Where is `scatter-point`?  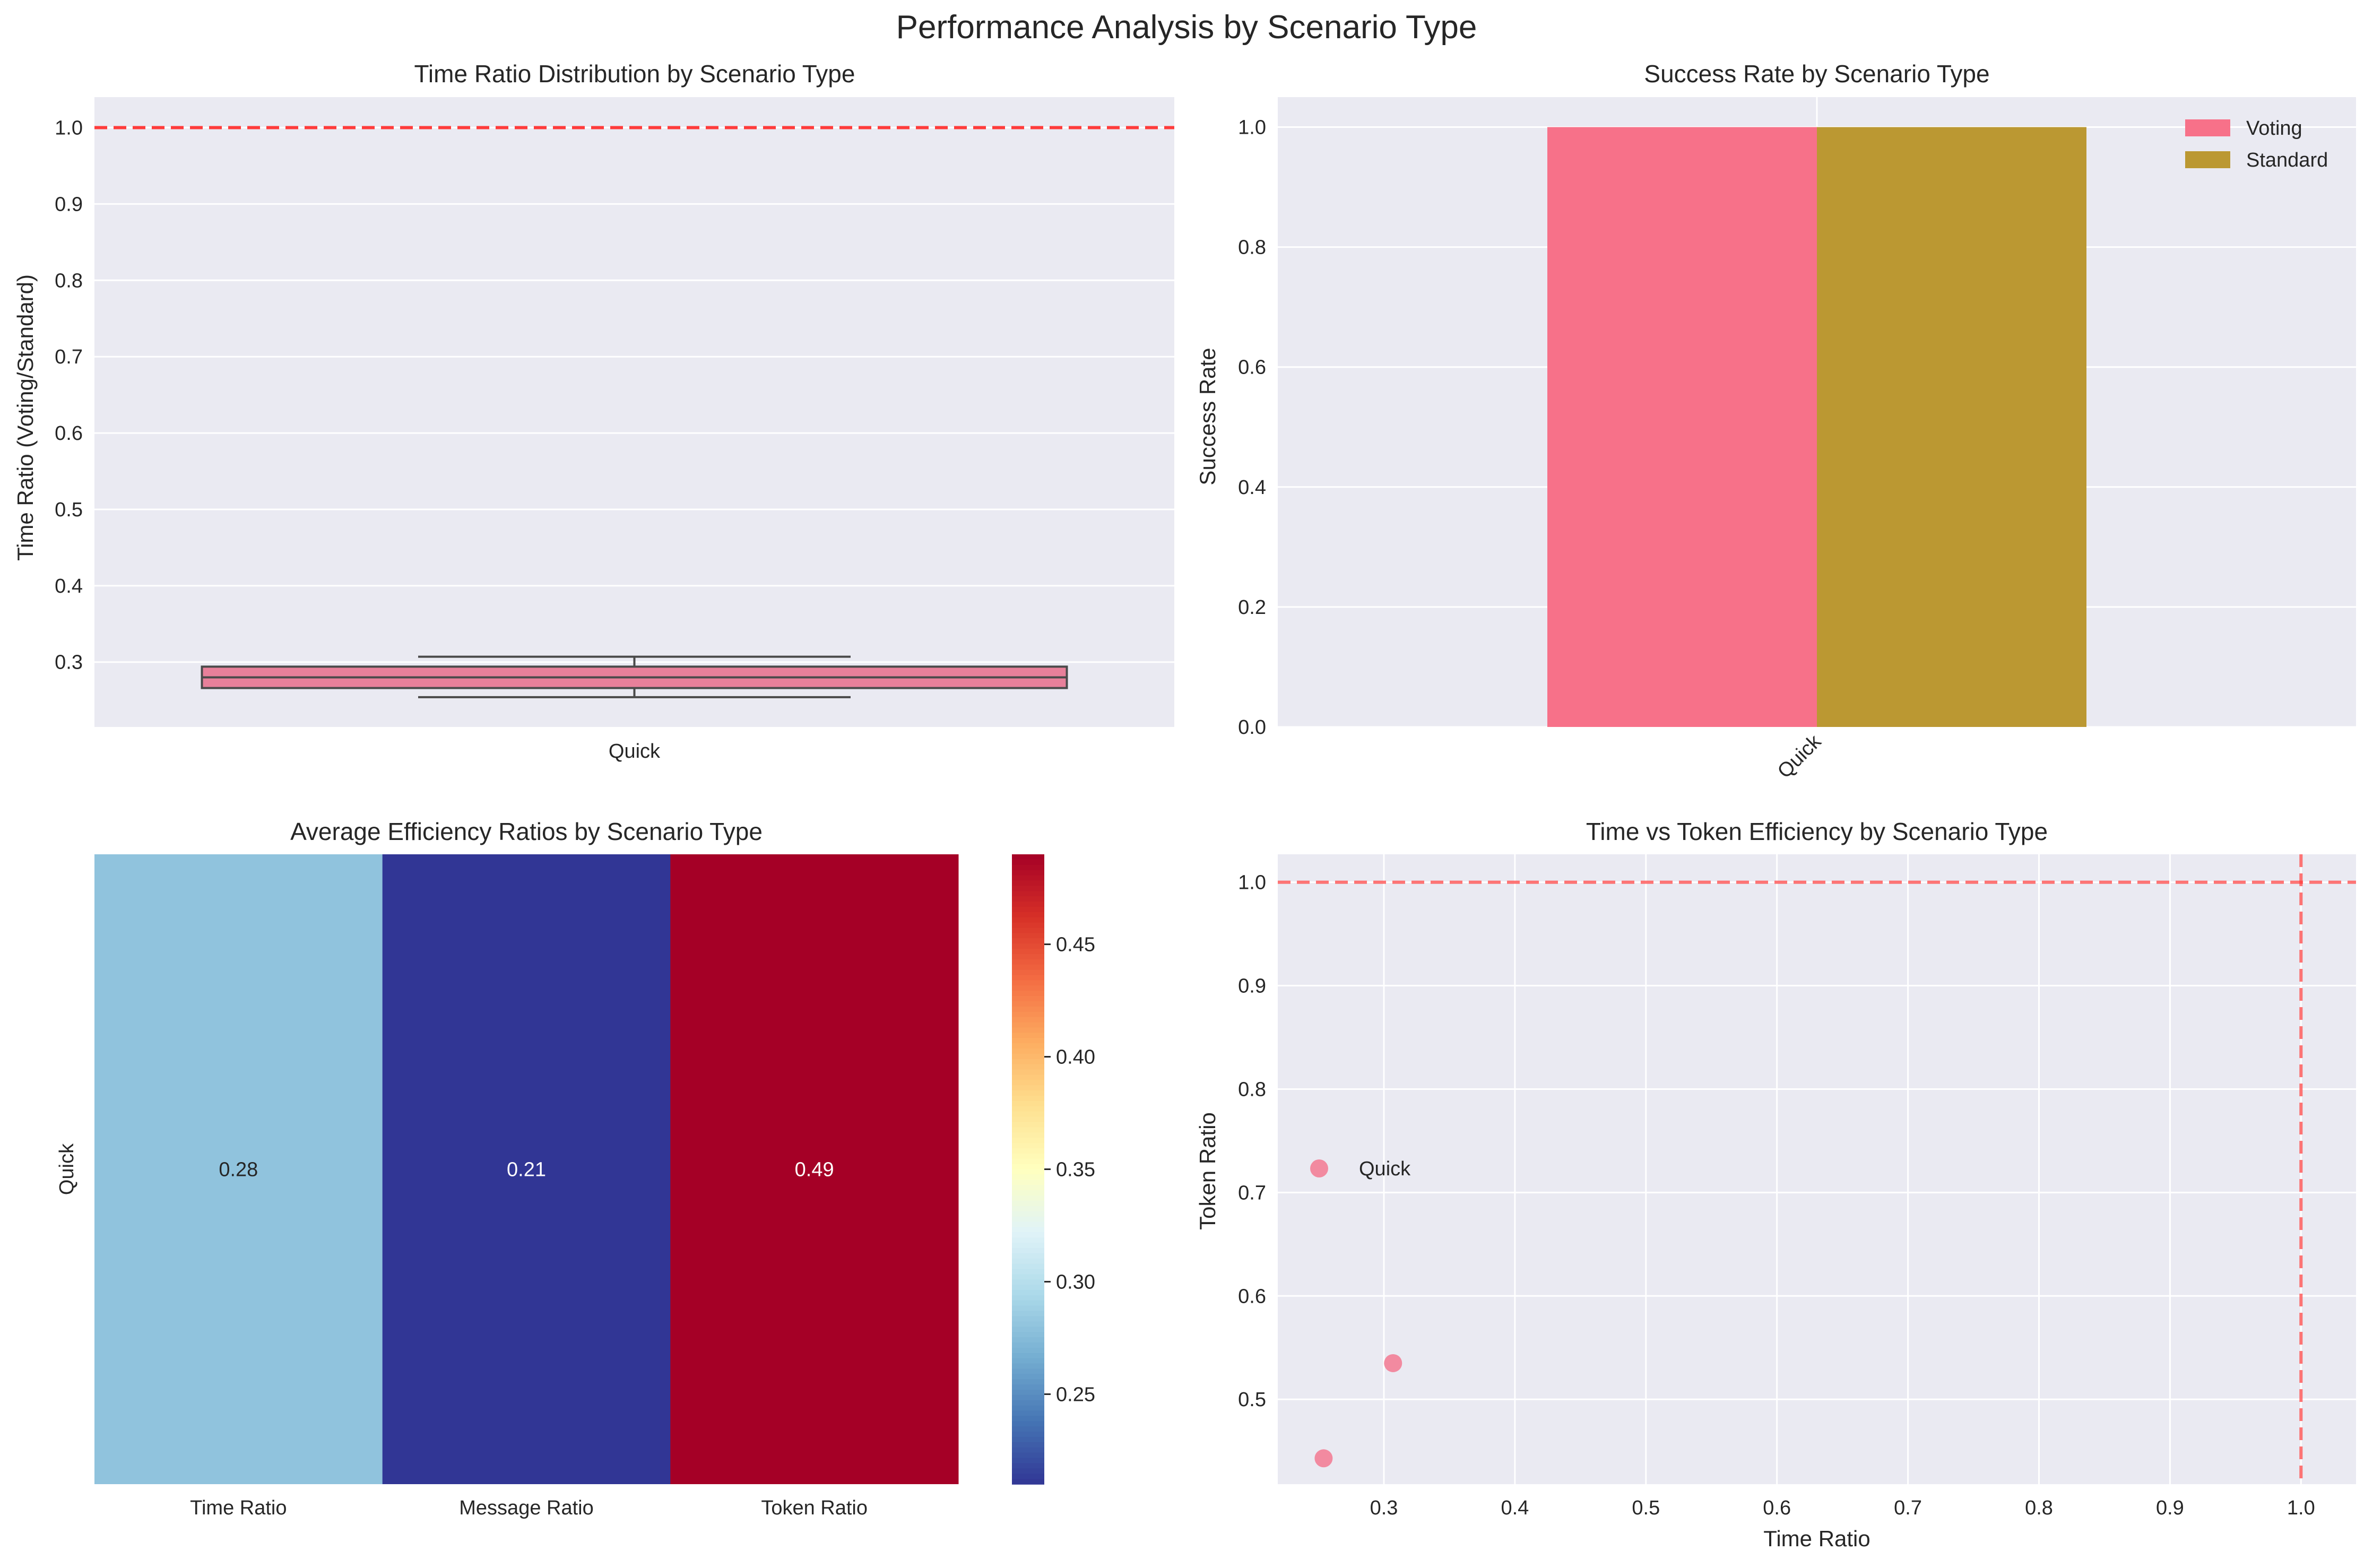
scatter-point is located at coordinates (1324, 1458).